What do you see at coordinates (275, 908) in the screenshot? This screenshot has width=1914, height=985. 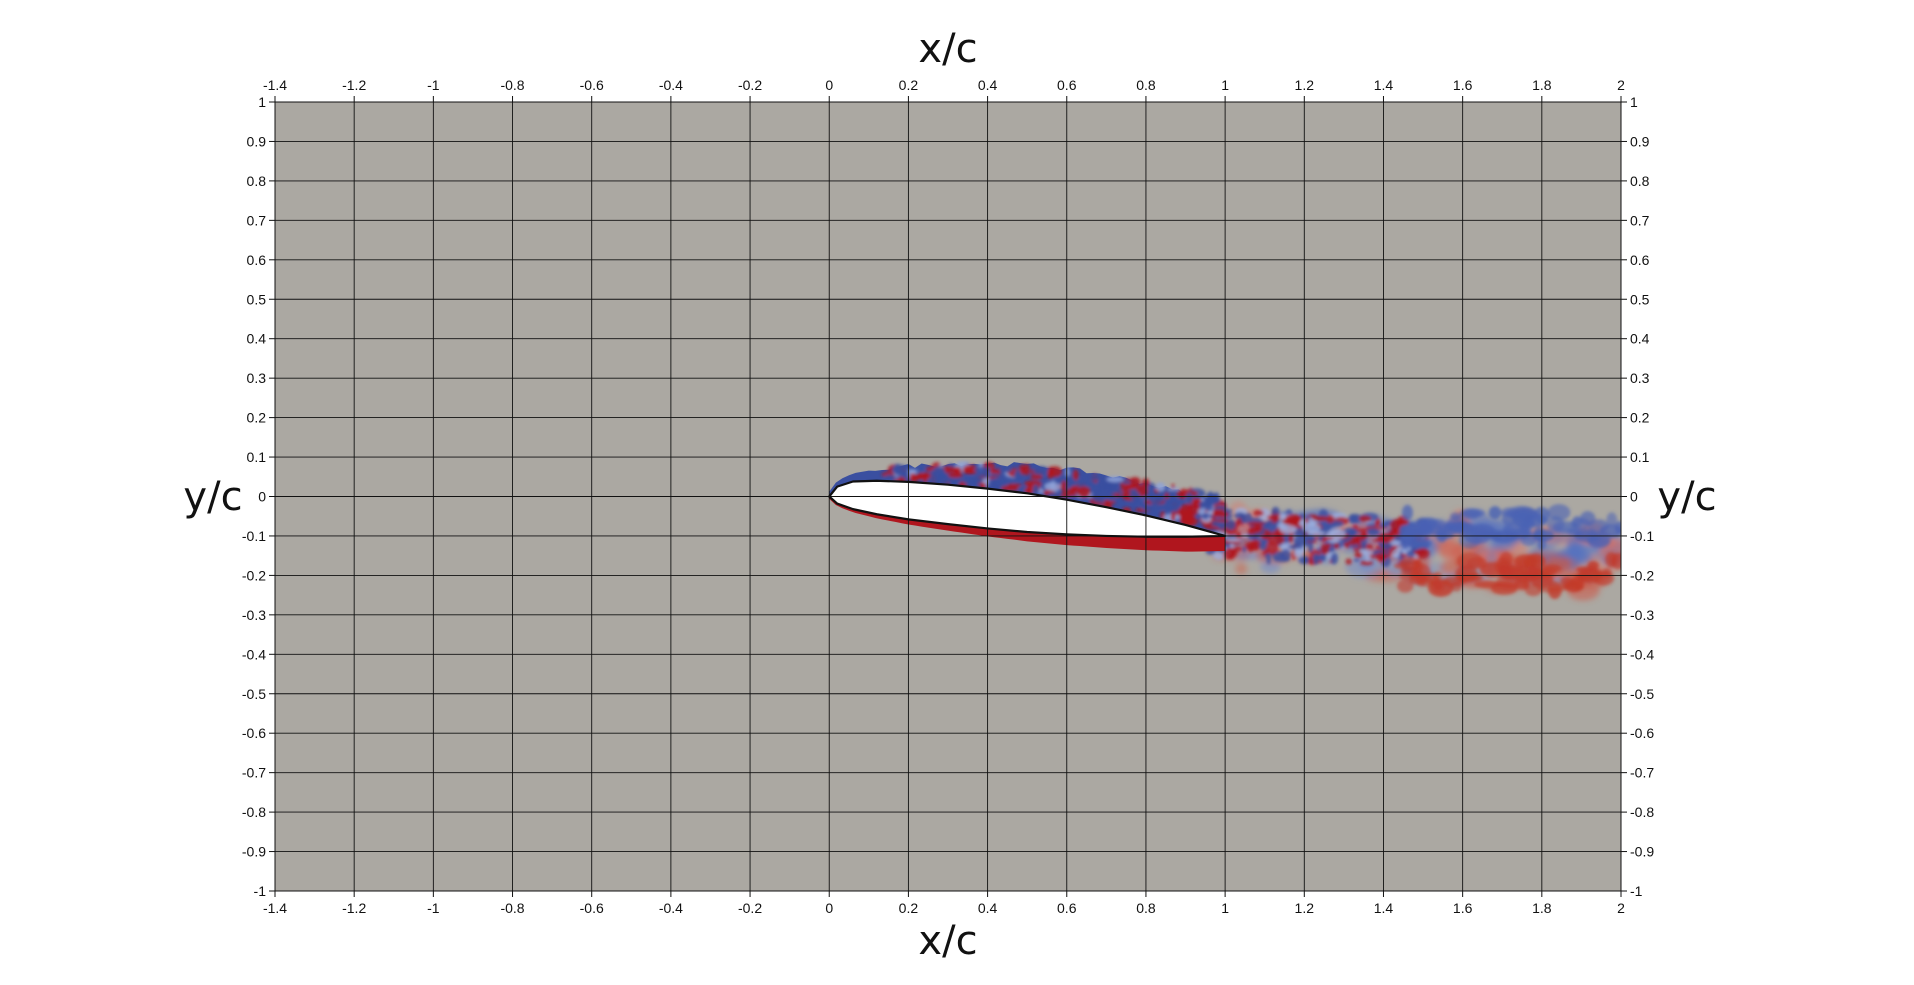 I see `x-tick-label-bottom: -1.4` at bounding box center [275, 908].